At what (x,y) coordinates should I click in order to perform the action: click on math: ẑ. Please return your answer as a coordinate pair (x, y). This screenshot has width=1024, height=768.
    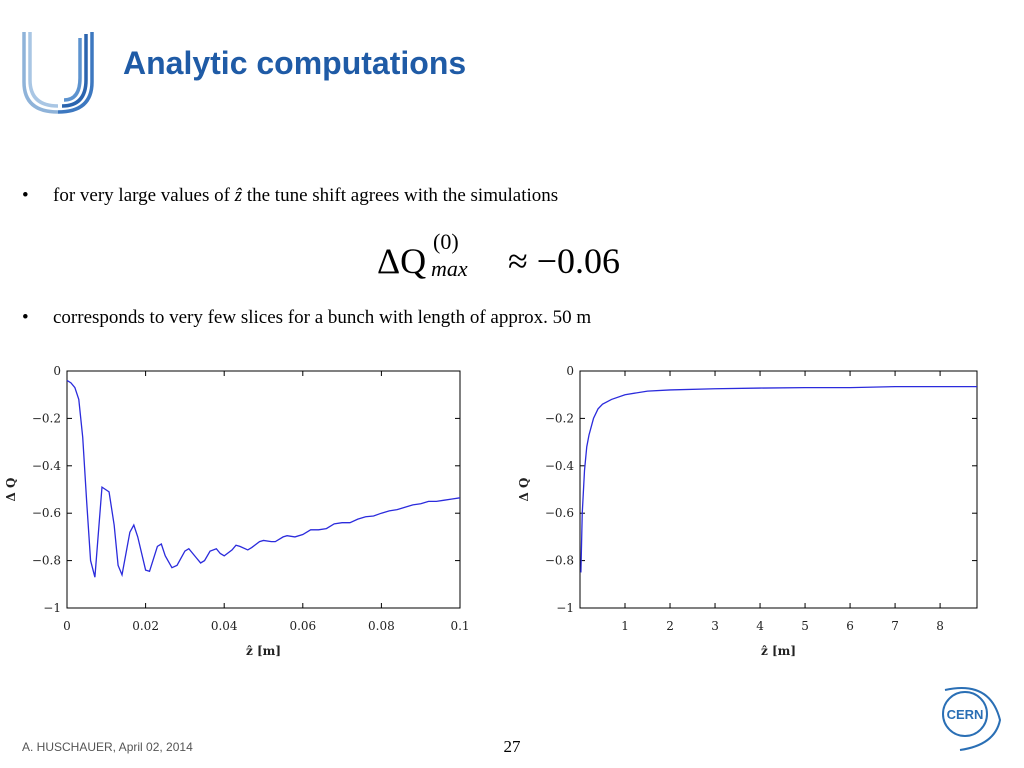
    Looking at the image, I should click on (238, 195).